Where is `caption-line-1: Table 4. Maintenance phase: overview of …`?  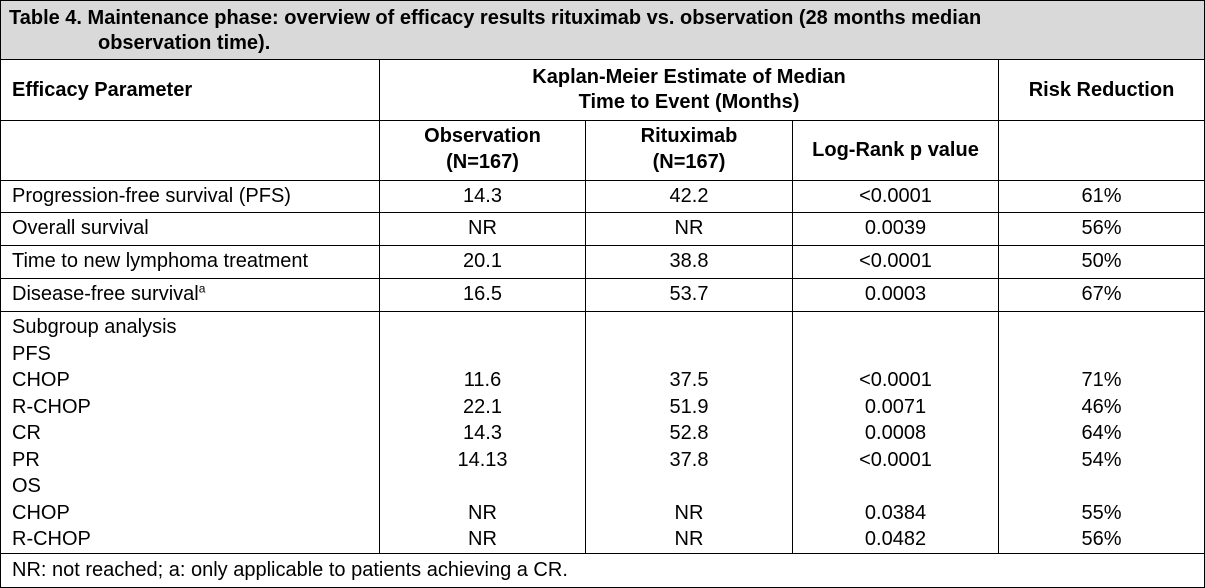 caption-line-1: Table 4. Maintenance phase: overview of … is located at coordinates (495, 18).